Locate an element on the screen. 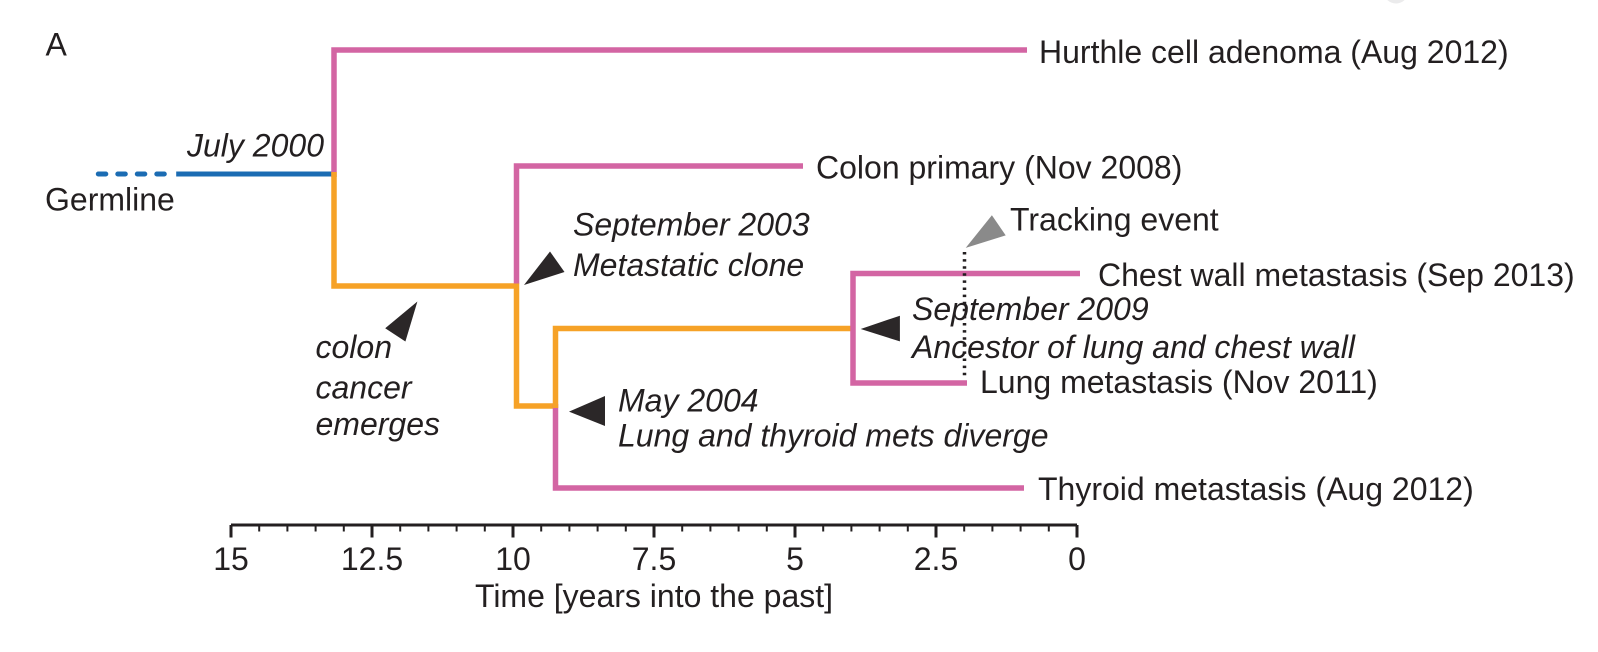  svg-text:Ancestor of lung and chest wal: Ancestor of lung and chest wall is located at coordinates (1133, 347).